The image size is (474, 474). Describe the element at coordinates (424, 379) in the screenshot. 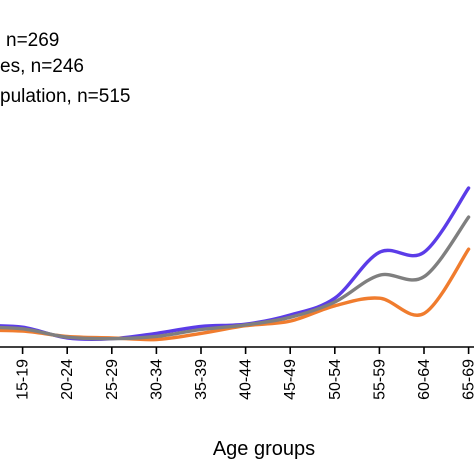

I see `x-tick-label: 60-64` at that location.